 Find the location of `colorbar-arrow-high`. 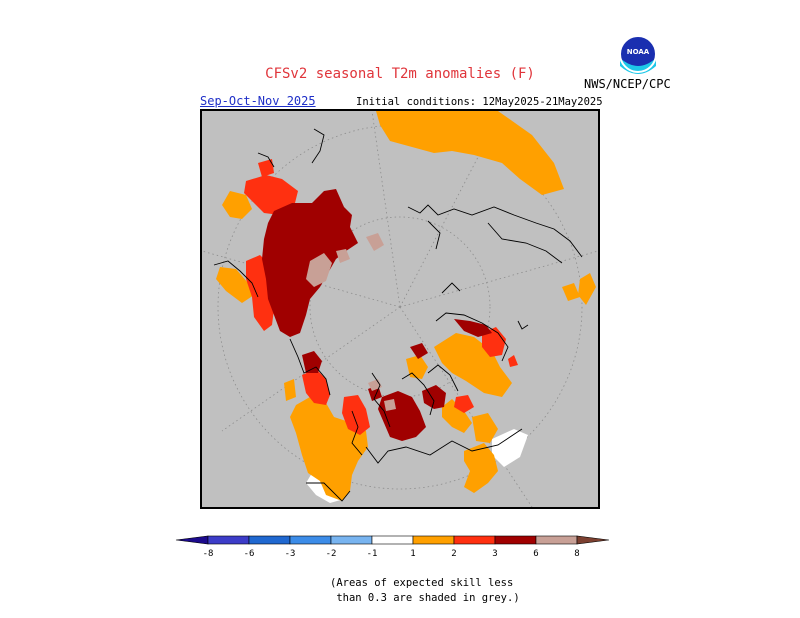

colorbar-arrow-high is located at coordinates (593, 540).